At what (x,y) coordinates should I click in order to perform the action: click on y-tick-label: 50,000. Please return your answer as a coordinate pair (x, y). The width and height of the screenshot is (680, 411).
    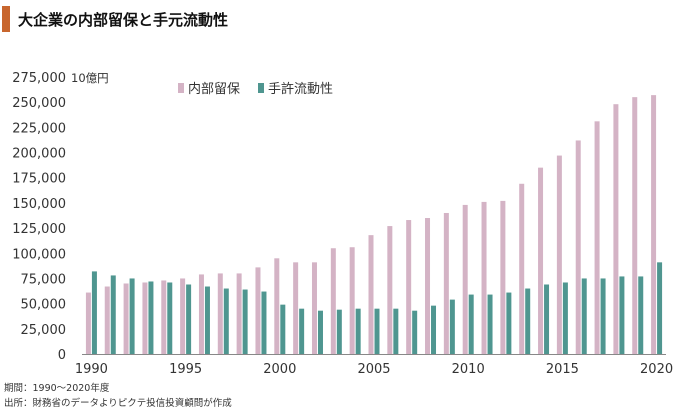
    Looking at the image, I should click on (44, 305).